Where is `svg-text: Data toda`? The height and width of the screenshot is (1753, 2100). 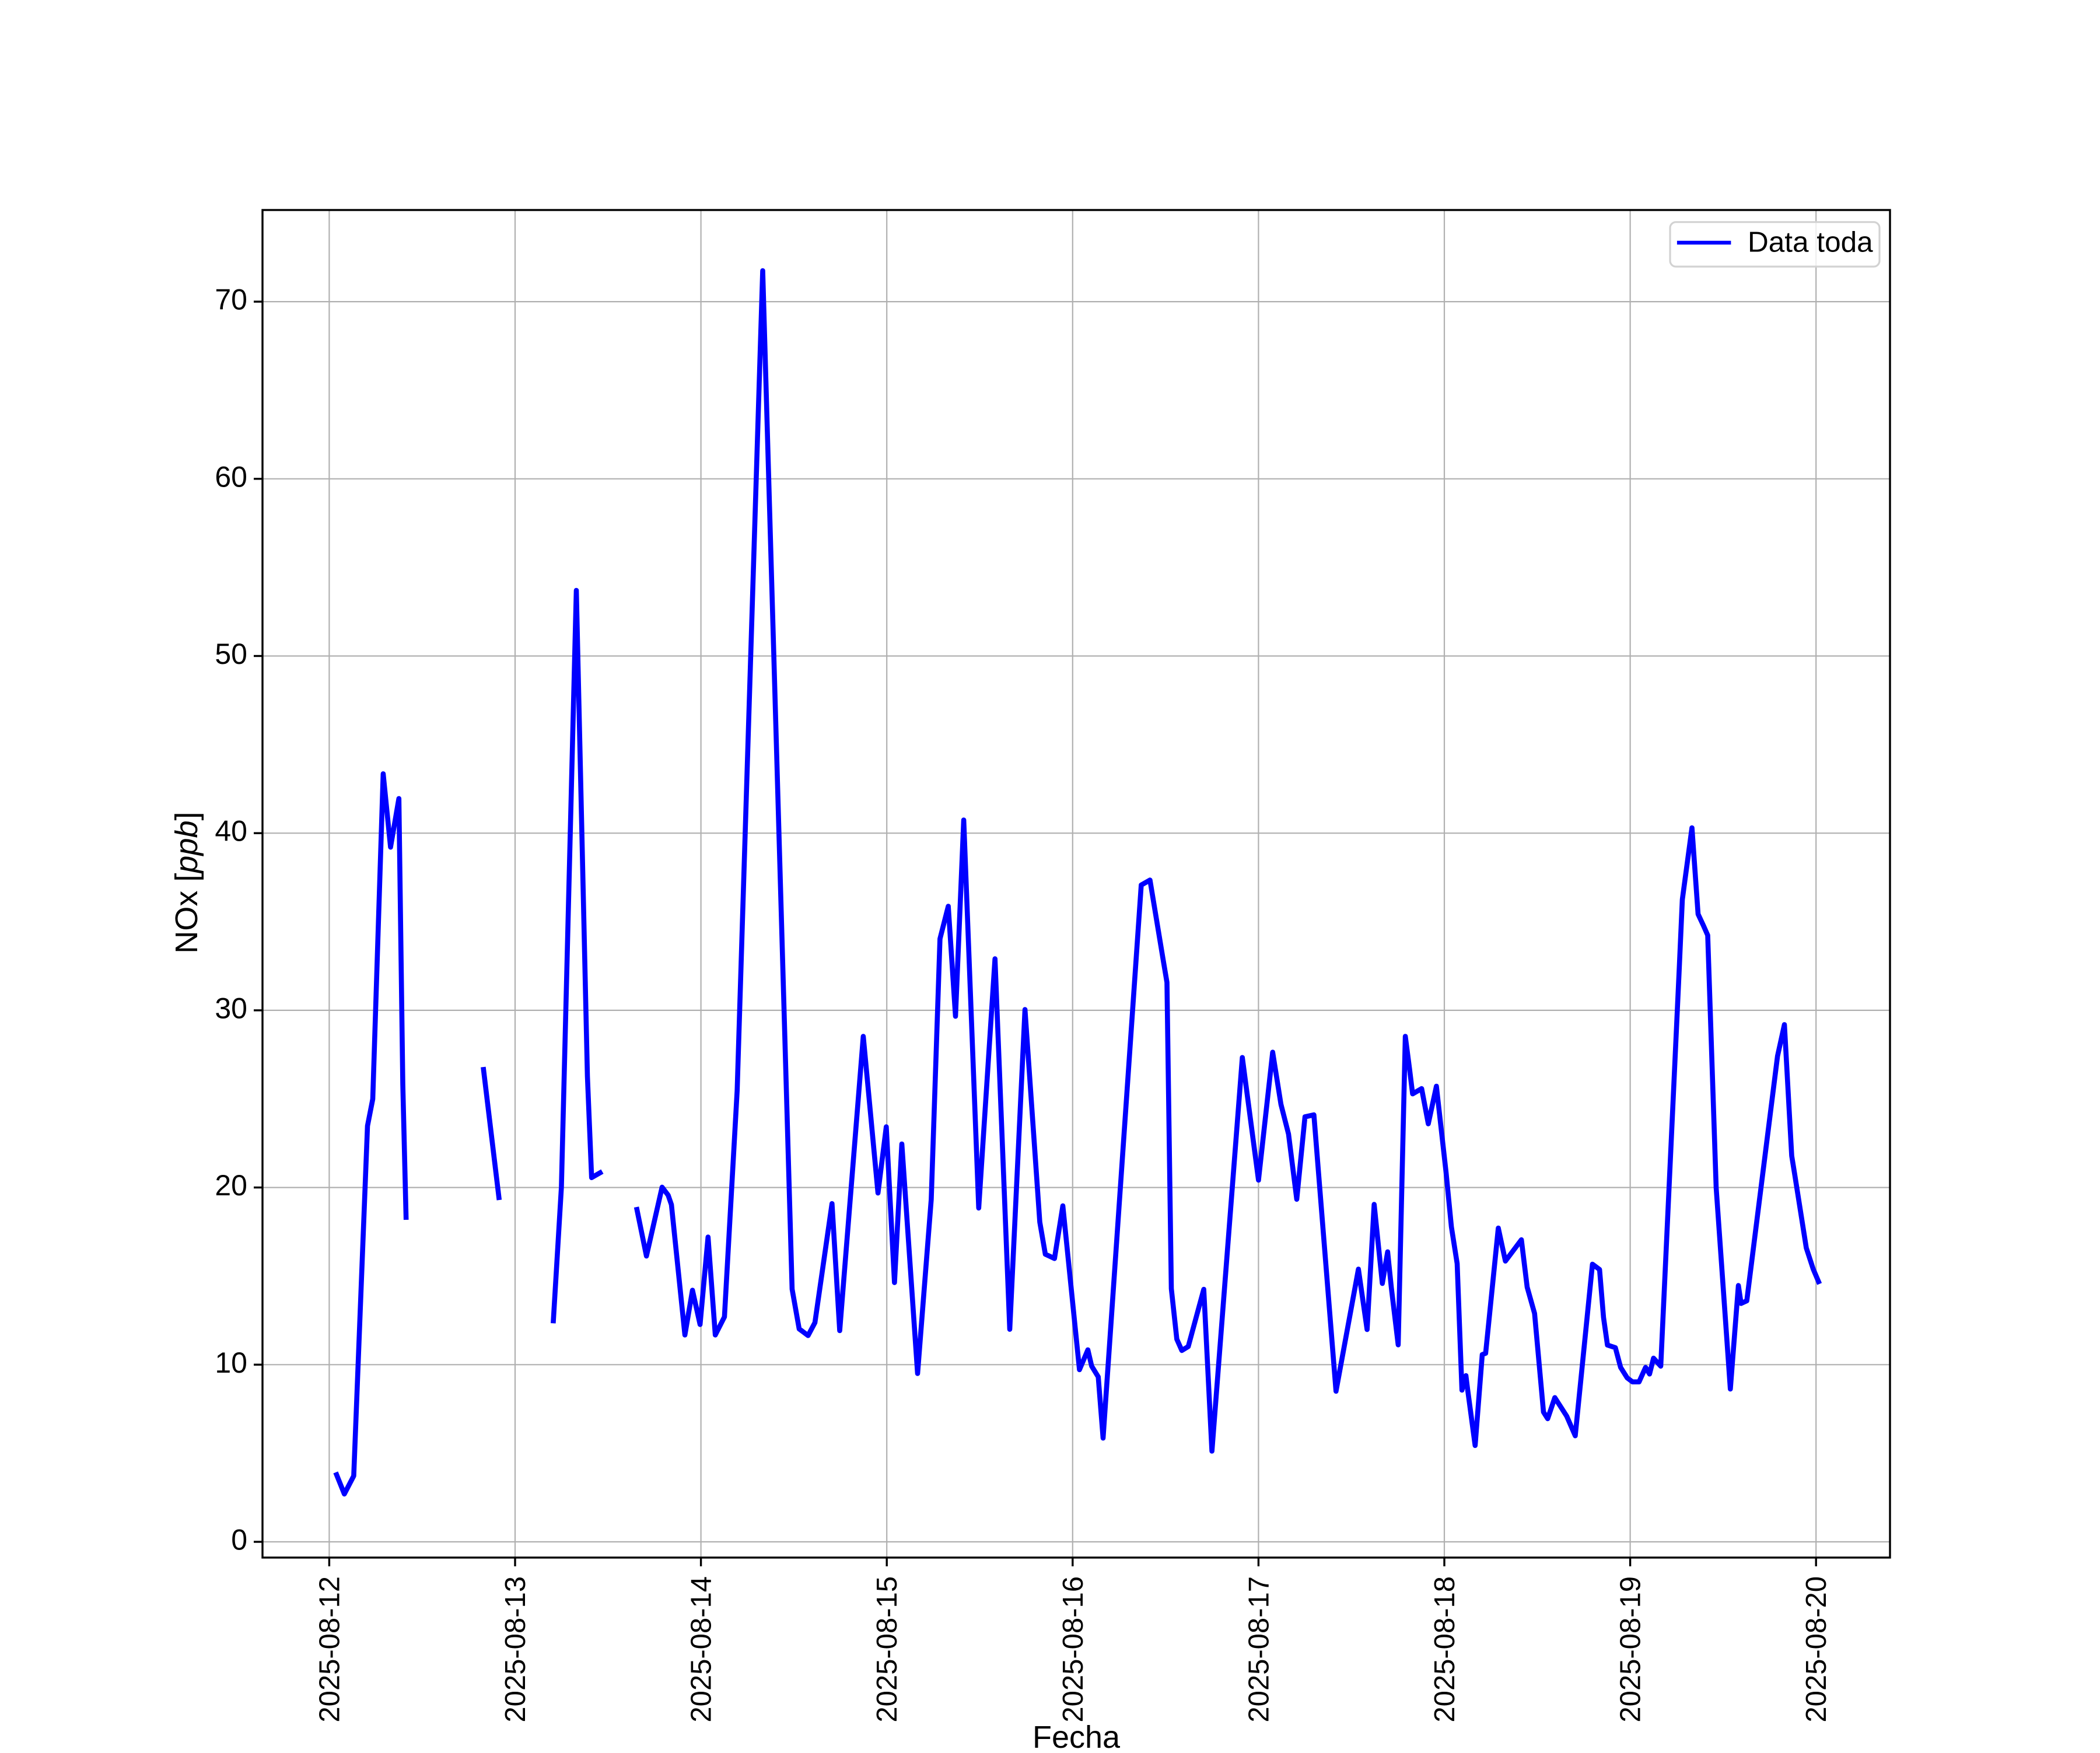 svg-text: Data toda is located at coordinates (1810, 242).